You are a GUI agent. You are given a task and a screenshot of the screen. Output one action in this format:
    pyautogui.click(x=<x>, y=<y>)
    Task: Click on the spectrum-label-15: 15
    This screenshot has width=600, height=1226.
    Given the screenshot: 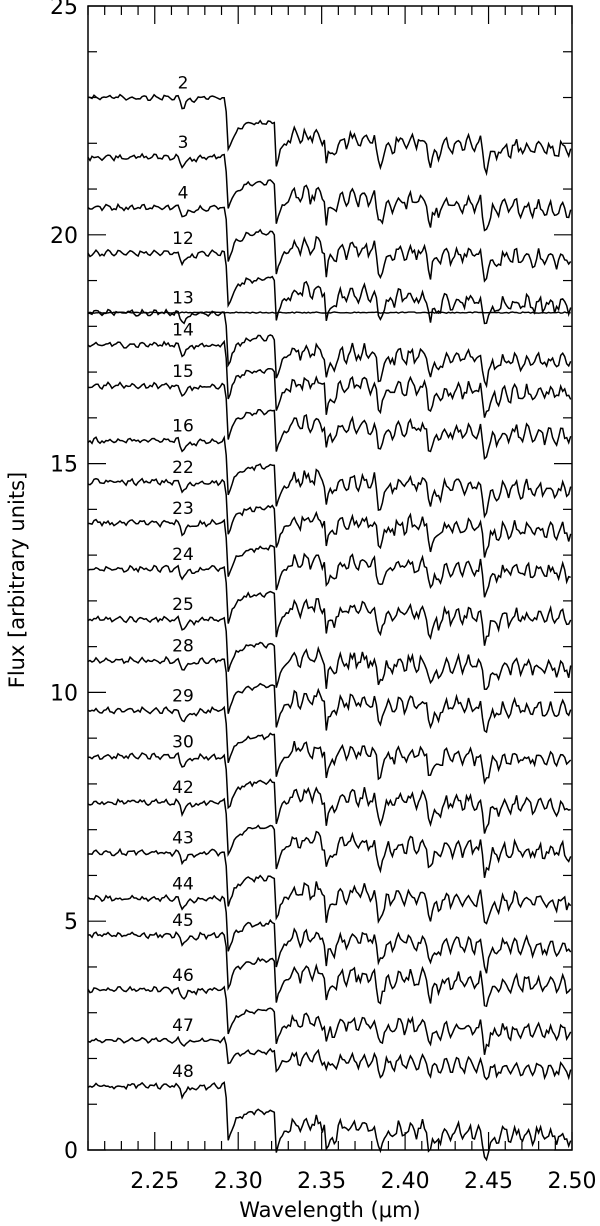 What is the action you would take?
    pyautogui.click(x=183, y=372)
    